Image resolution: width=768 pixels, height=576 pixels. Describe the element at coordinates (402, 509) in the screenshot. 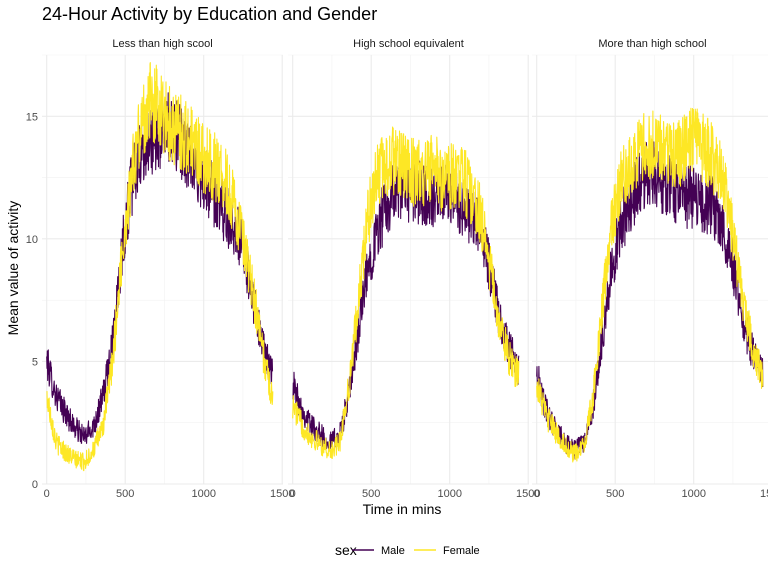

I see `x-axis-title: Time in mins` at that location.